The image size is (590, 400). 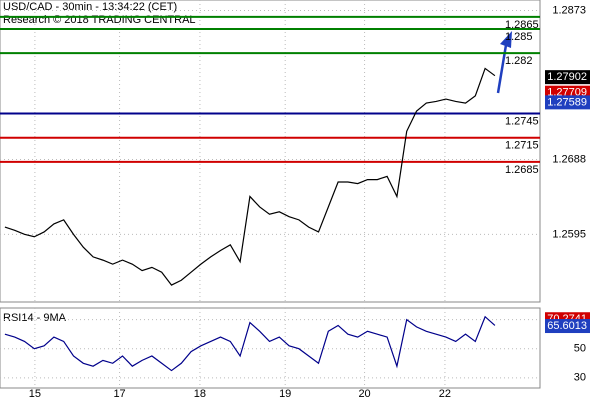 I want to click on y-tick-label: 1.2873, so click(x=569, y=10).